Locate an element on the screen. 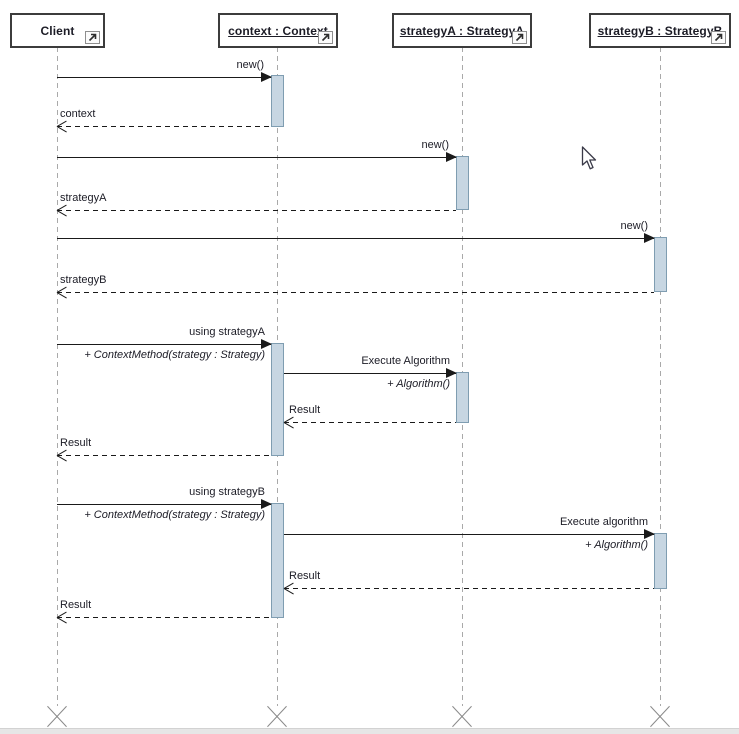 The height and width of the screenshot is (734, 739). lifeline-head-strategya: strategyA : StrategyA is located at coordinates (462, 30).